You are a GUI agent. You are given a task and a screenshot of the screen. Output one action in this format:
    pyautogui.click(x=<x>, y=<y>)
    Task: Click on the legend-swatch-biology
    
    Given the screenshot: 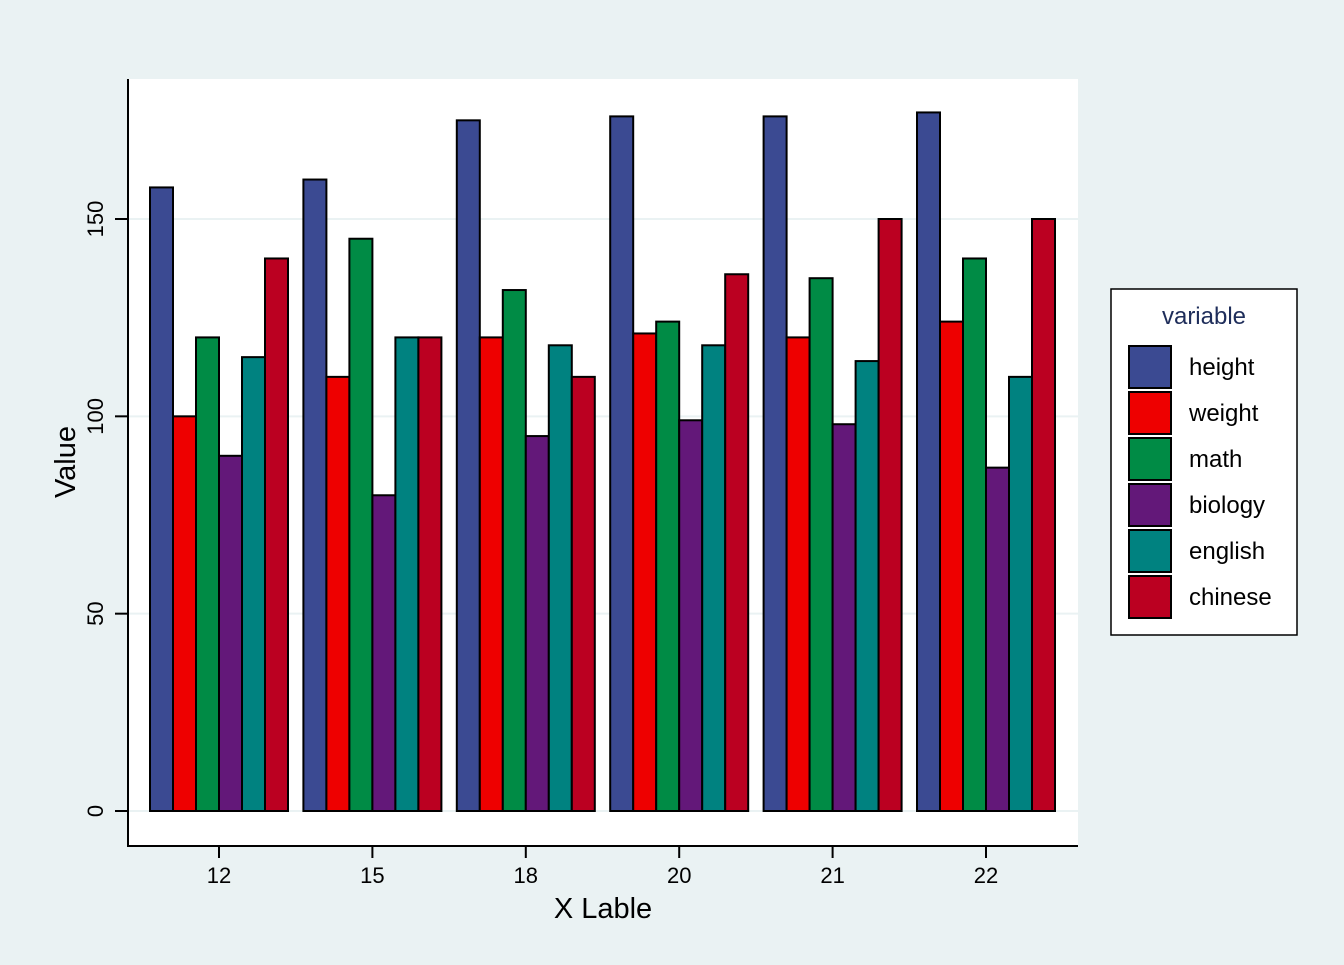 What is the action you would take?
    pyautogui.click(x=1150, y=505)
    